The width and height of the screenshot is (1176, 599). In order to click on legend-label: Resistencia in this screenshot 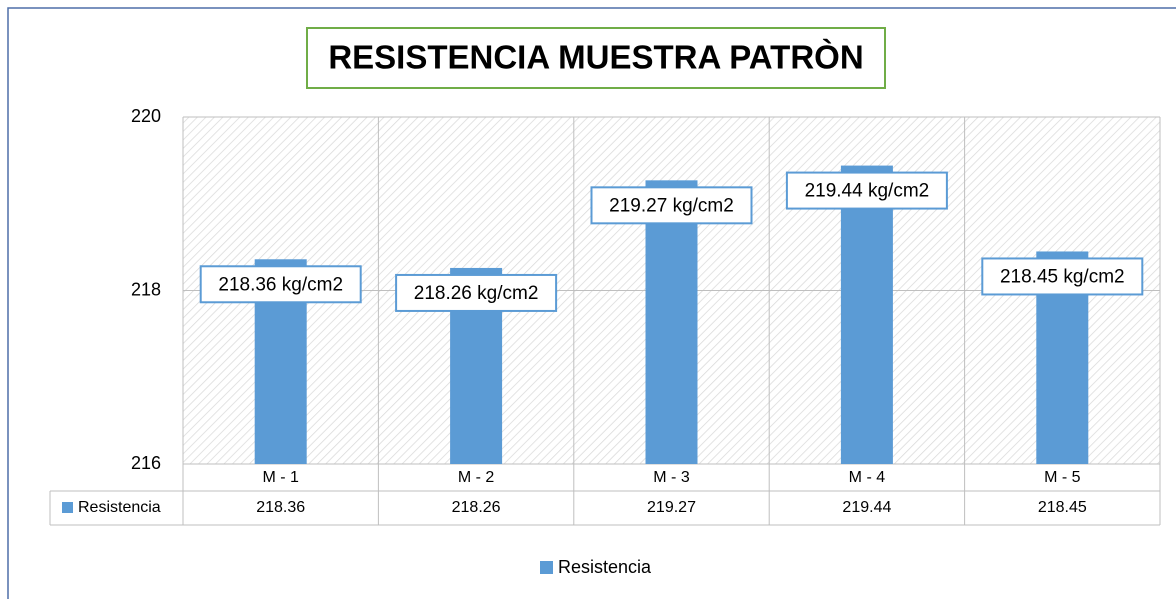, I will do `click(605, 567)`.